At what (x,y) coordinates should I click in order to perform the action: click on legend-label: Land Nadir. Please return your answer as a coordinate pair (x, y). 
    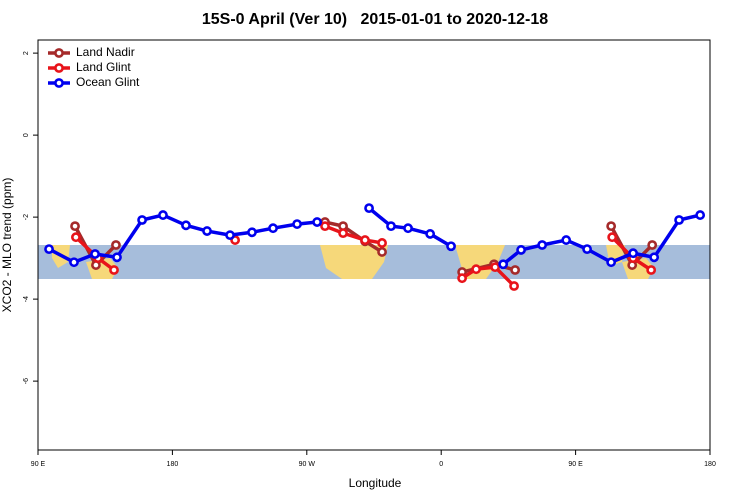
    Looking at the image, I should click on (105, 52).